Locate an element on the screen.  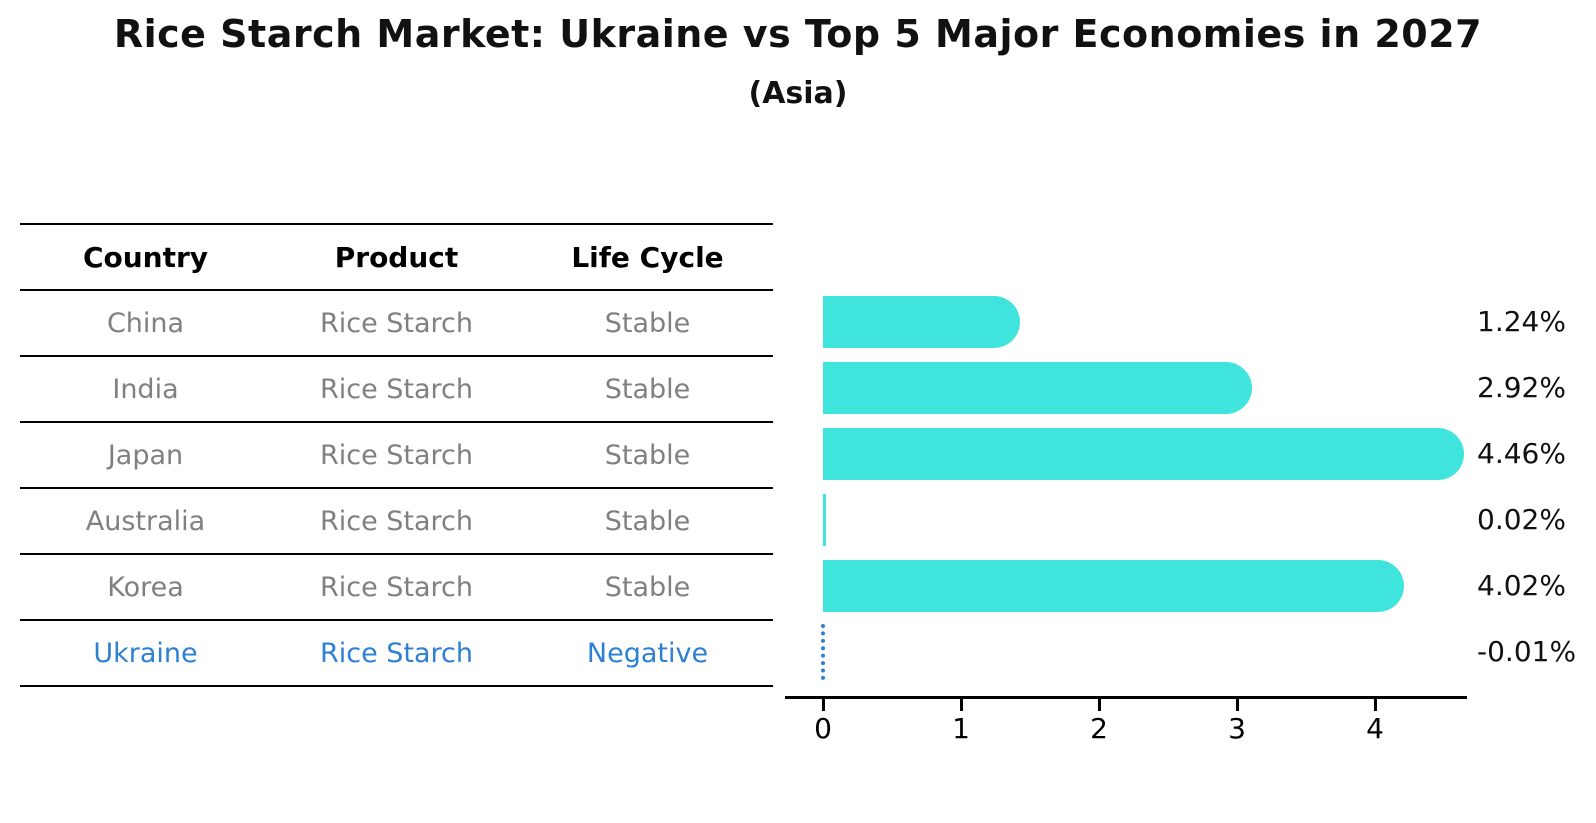
bar-korea is located at coordinates (1113, 586).